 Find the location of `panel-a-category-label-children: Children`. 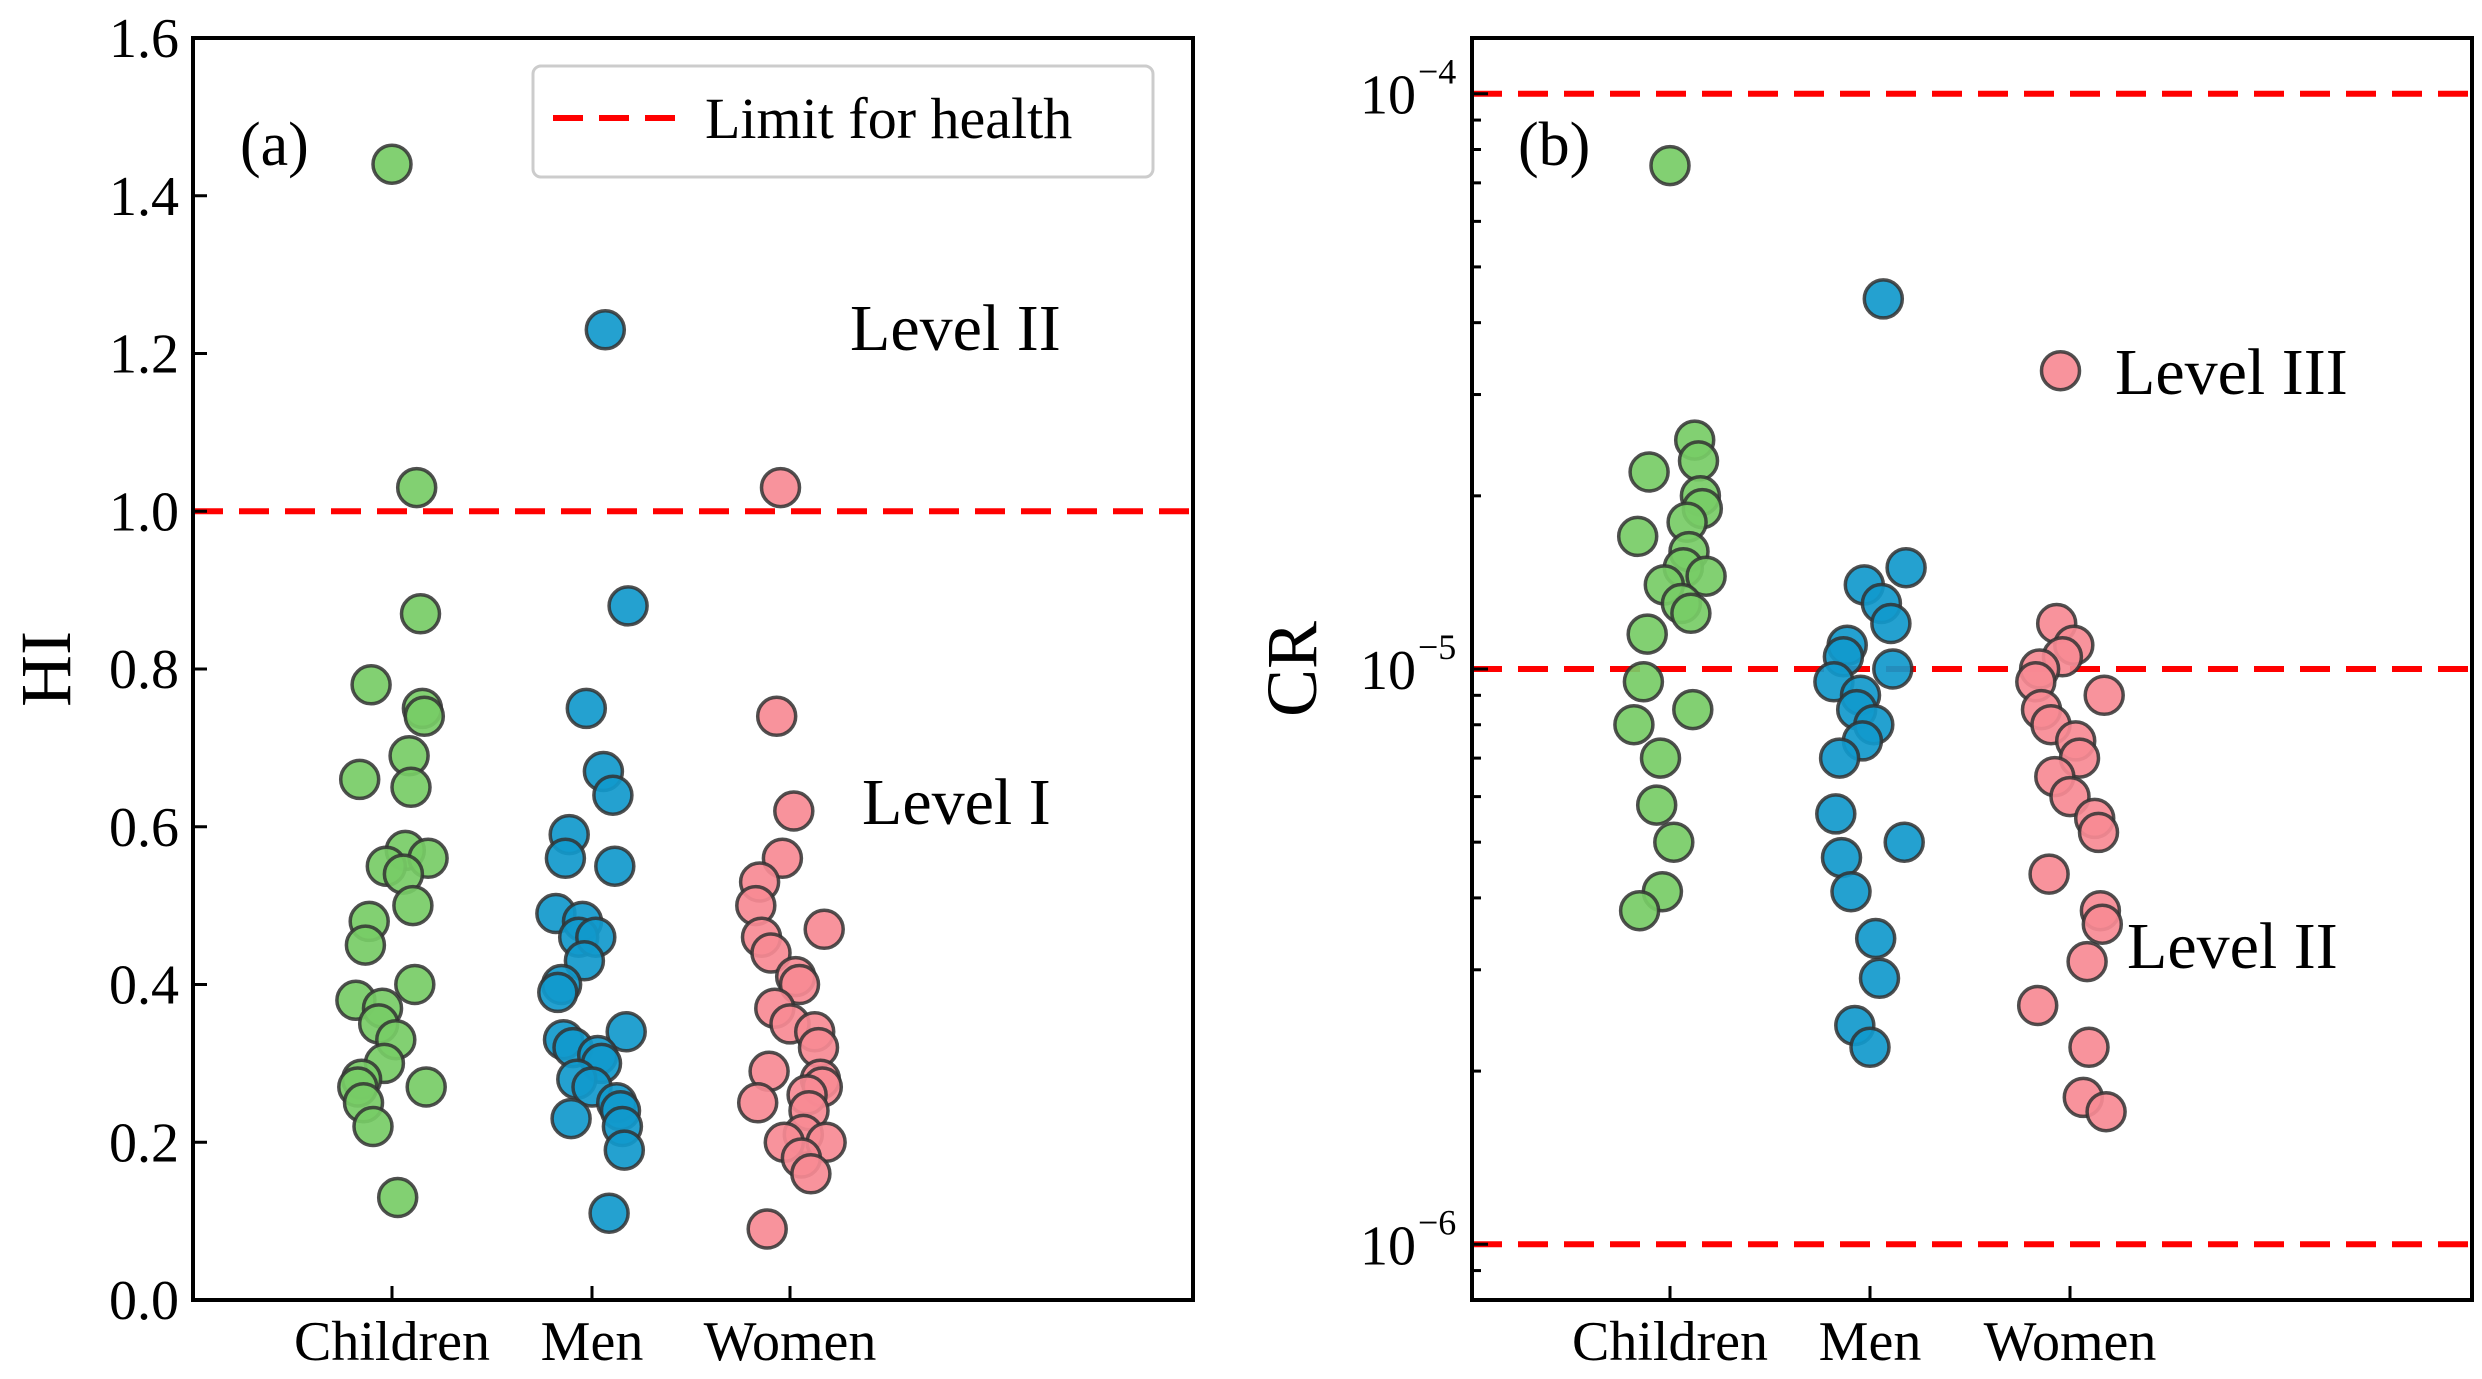

panel-a-category-label-children: Children is located at coordinates (392, 1342).